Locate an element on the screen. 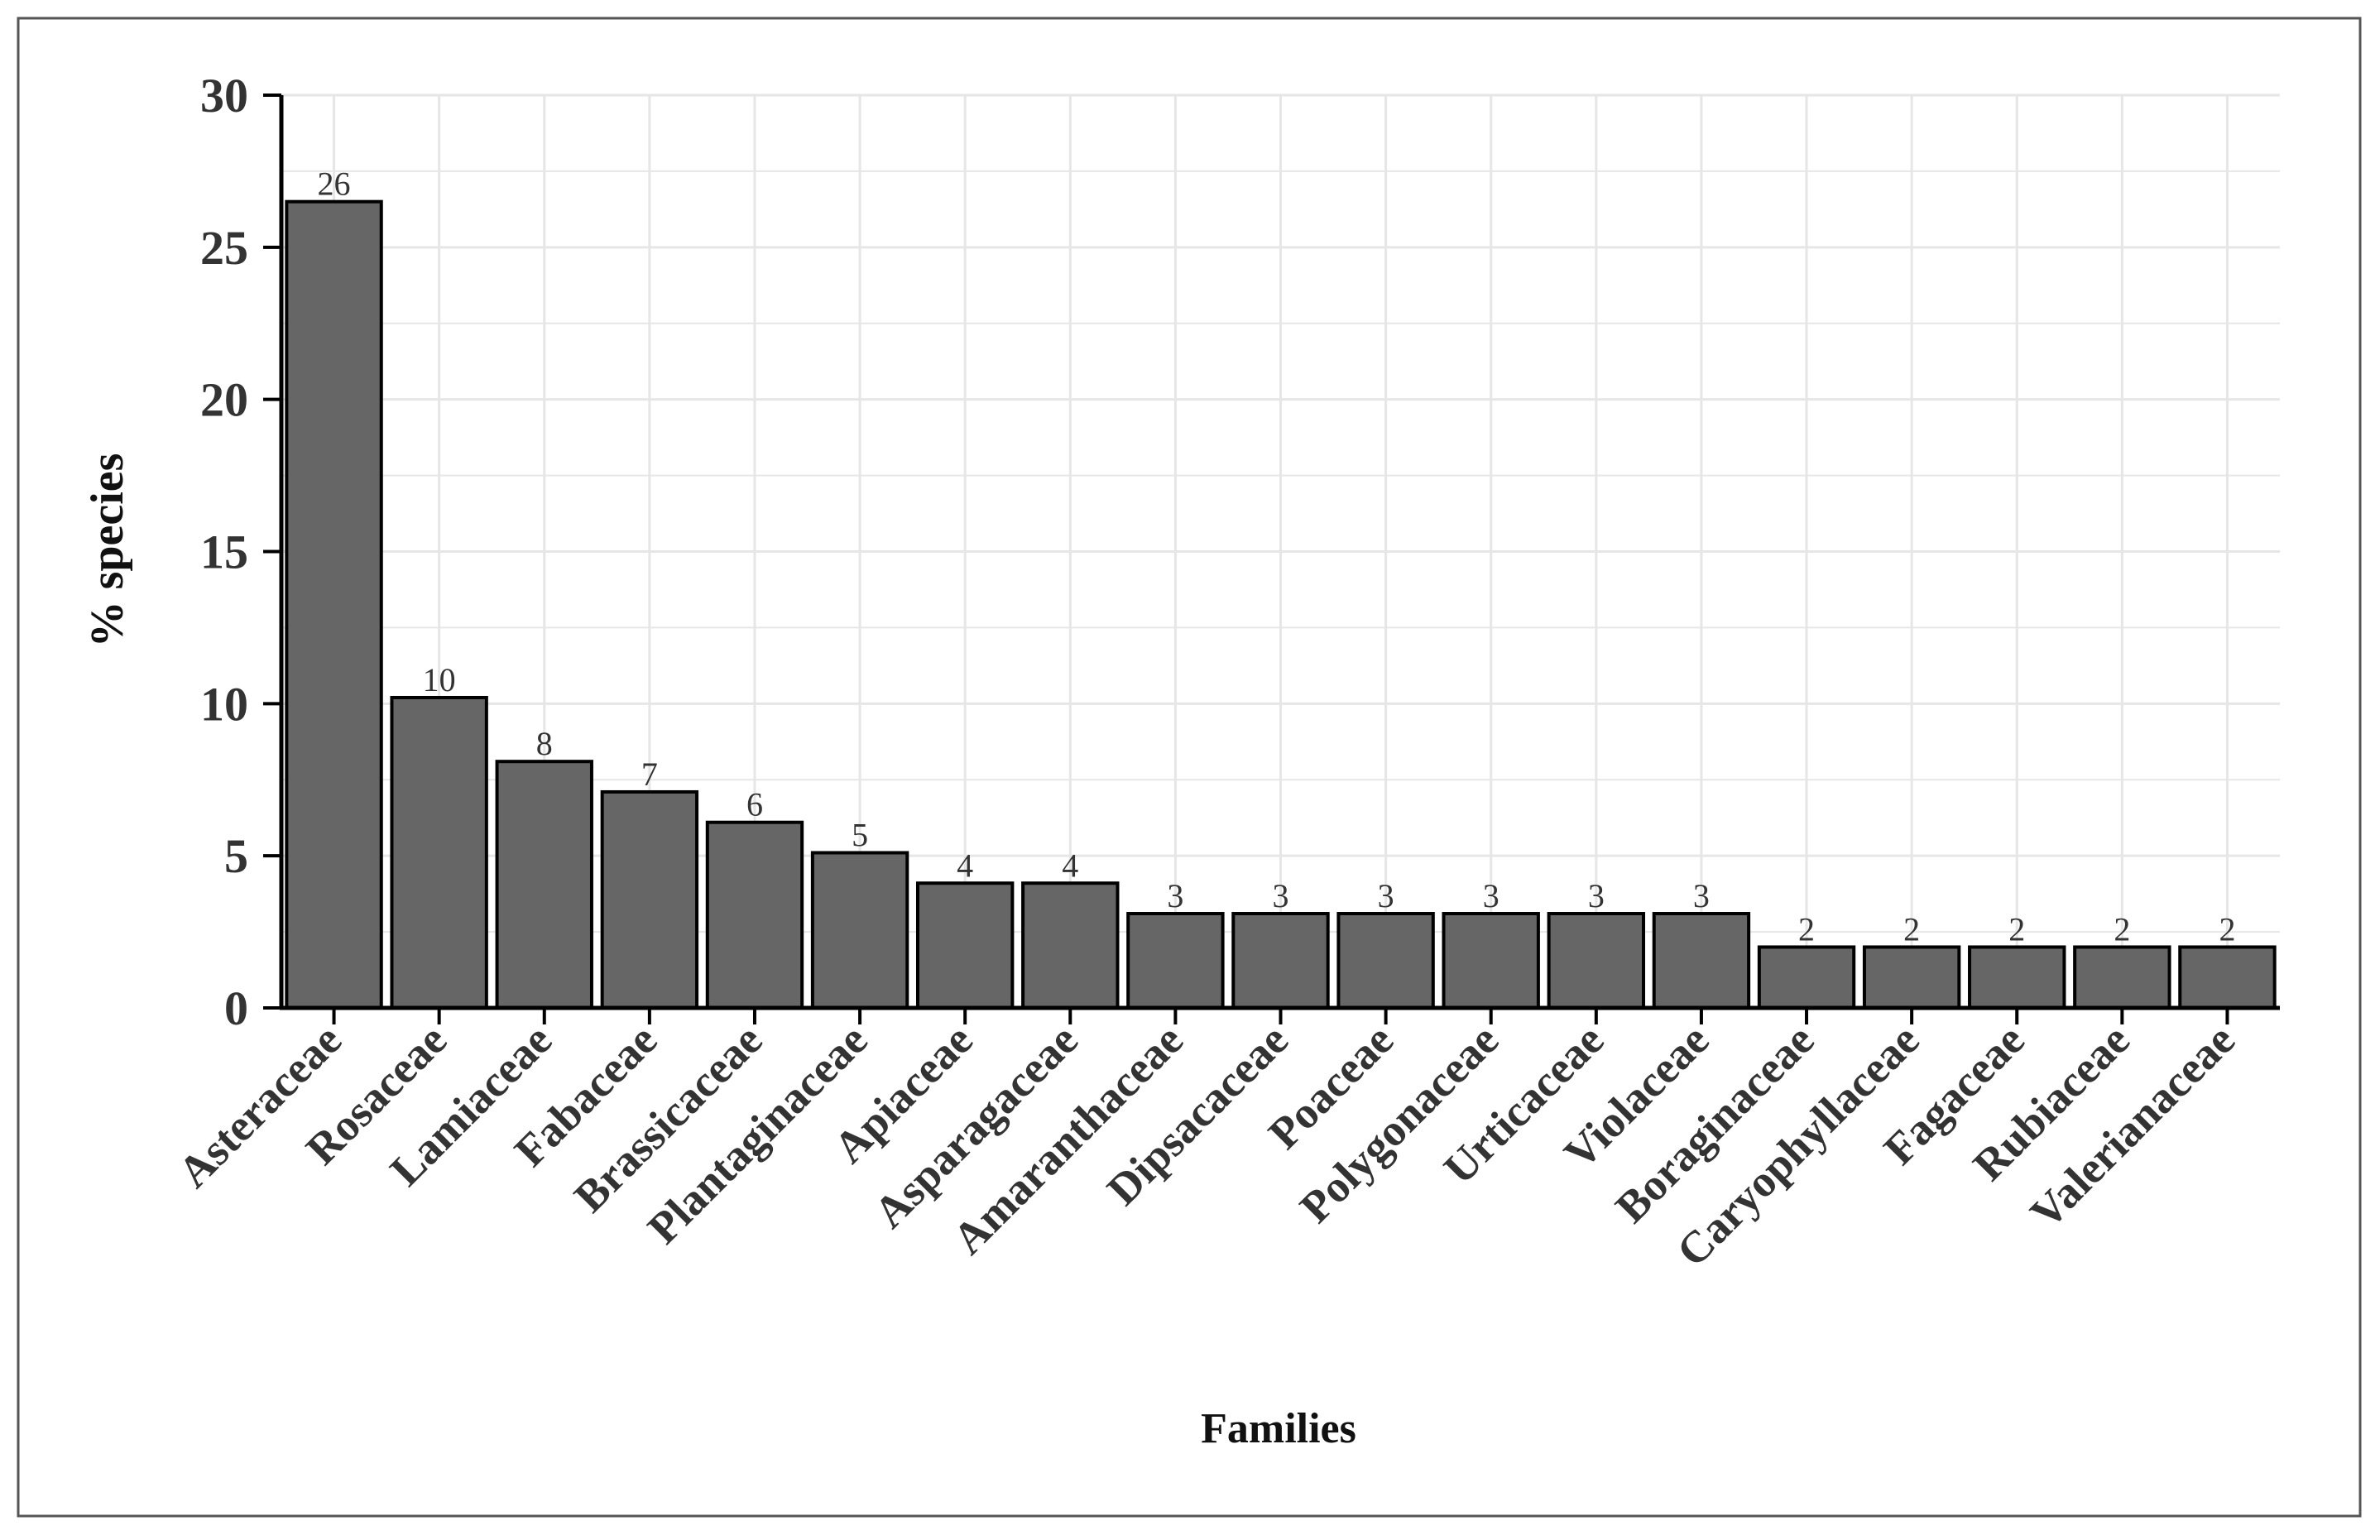  bar-value-label: 6 is located at coordinates (754, 804).